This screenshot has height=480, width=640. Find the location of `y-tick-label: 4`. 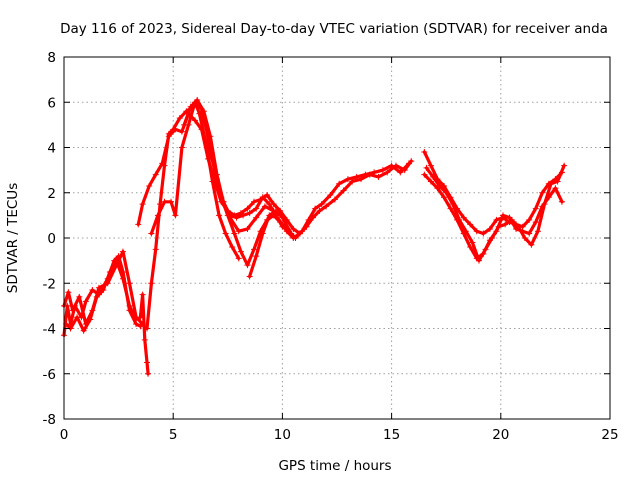

y-tick-label: 4 is located at coordinates (51, 149).